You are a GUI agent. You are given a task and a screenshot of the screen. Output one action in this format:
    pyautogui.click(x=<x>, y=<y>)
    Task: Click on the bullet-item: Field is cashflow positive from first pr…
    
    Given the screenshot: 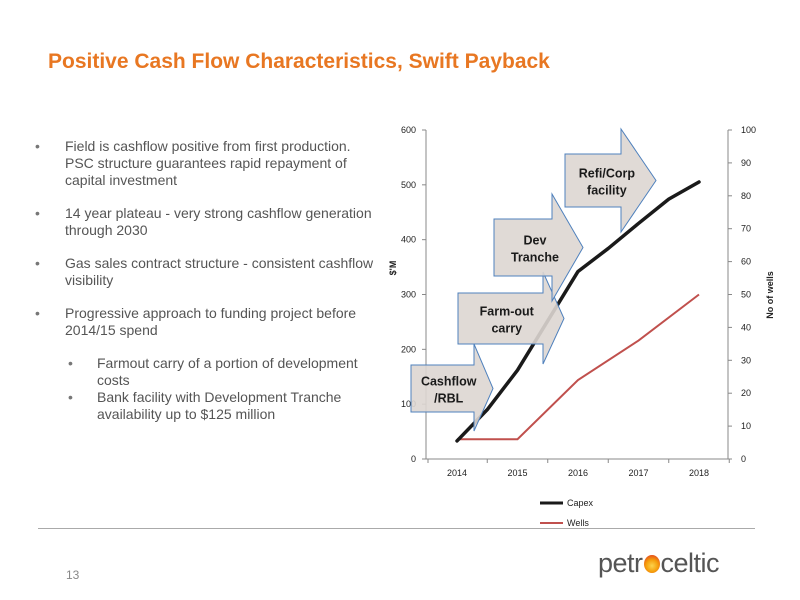 What is the action you would take?
    pyautogui.click(x=207, y=163)
    